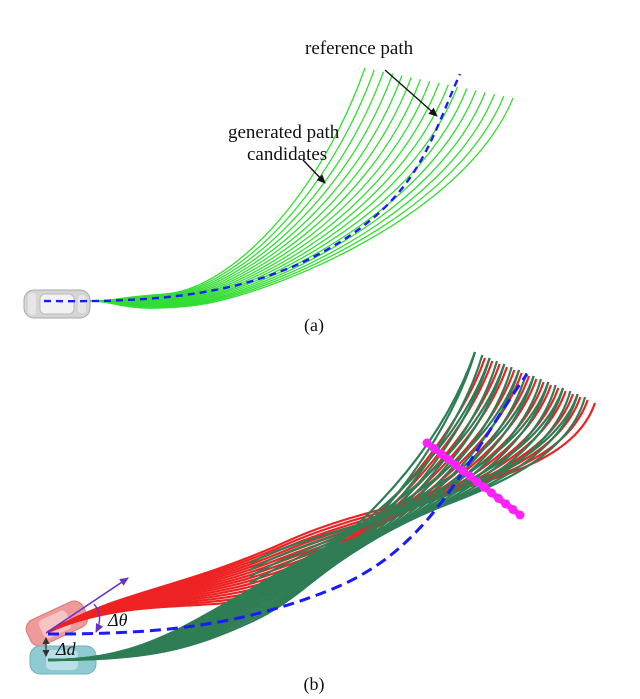 This screenshot has width=640, height=699. I want to click on candidates-label-line1: generated path, so click(284, 132).